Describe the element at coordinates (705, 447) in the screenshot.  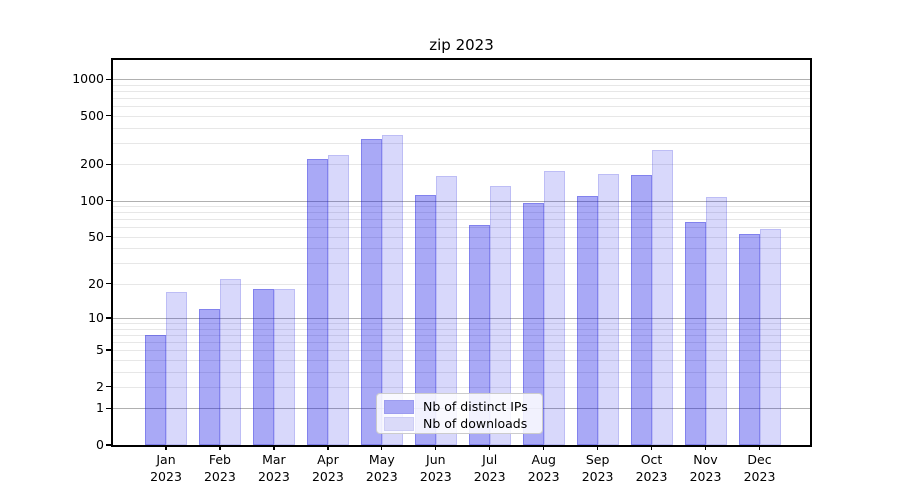
I see `x-tick-nov` at that location.